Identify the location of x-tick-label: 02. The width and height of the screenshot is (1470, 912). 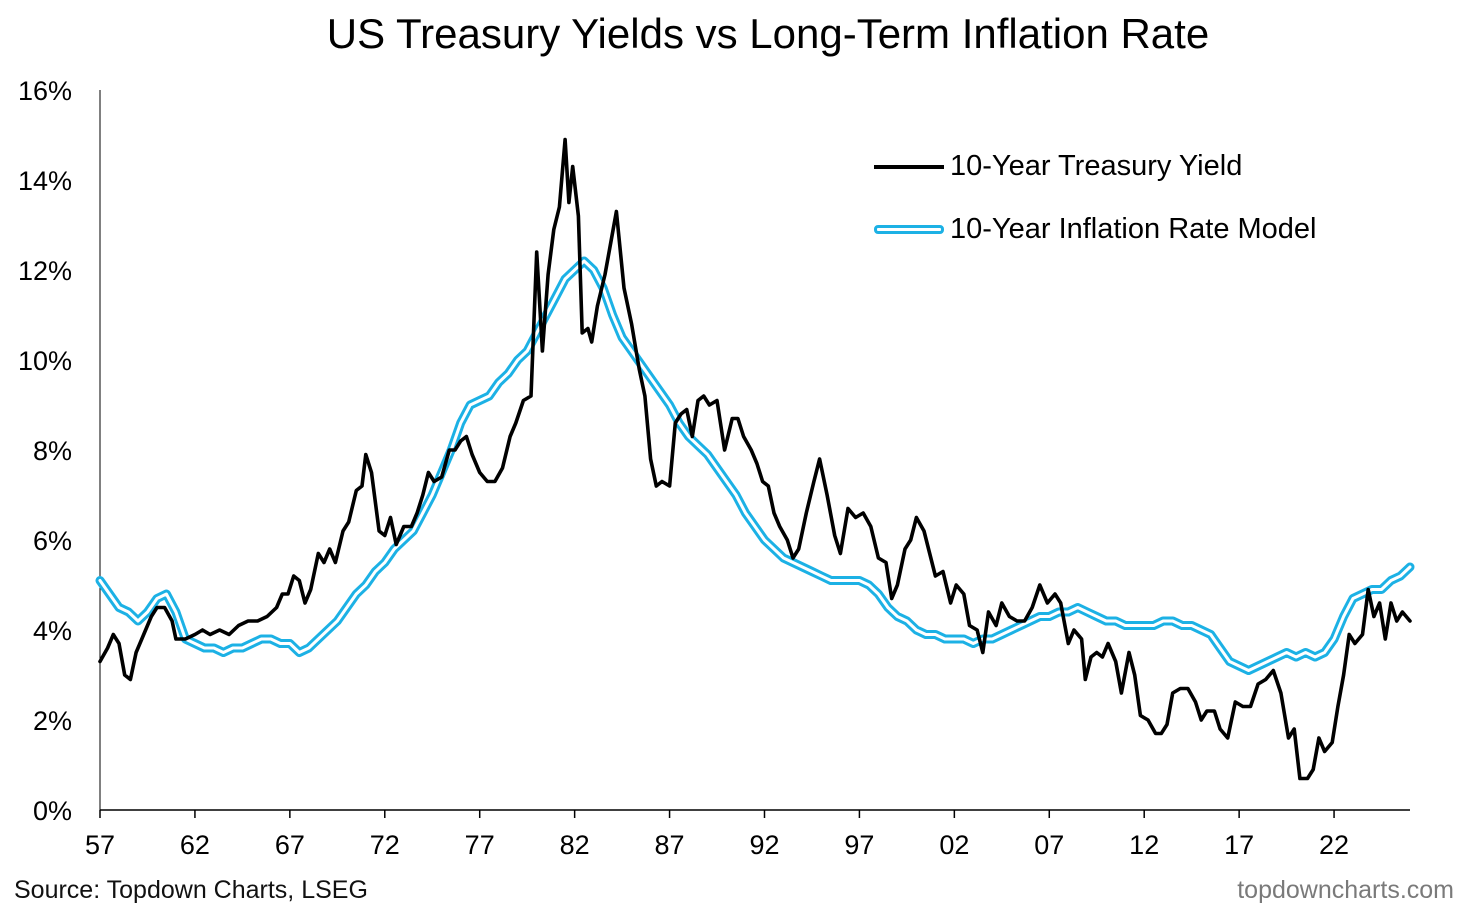
(954, 845).